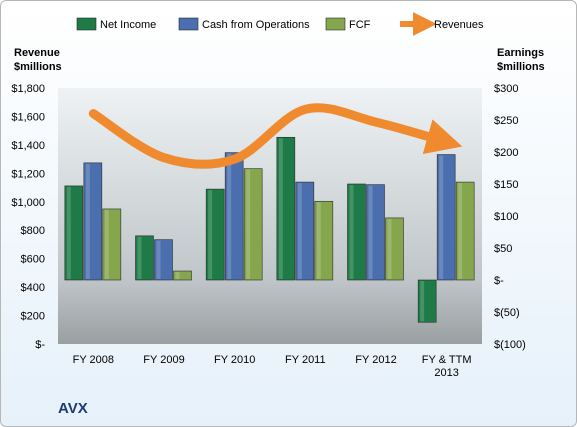 This screenshot has height=427, width=577. I want to click on legend-swatch-fcf, so click(335, 24).